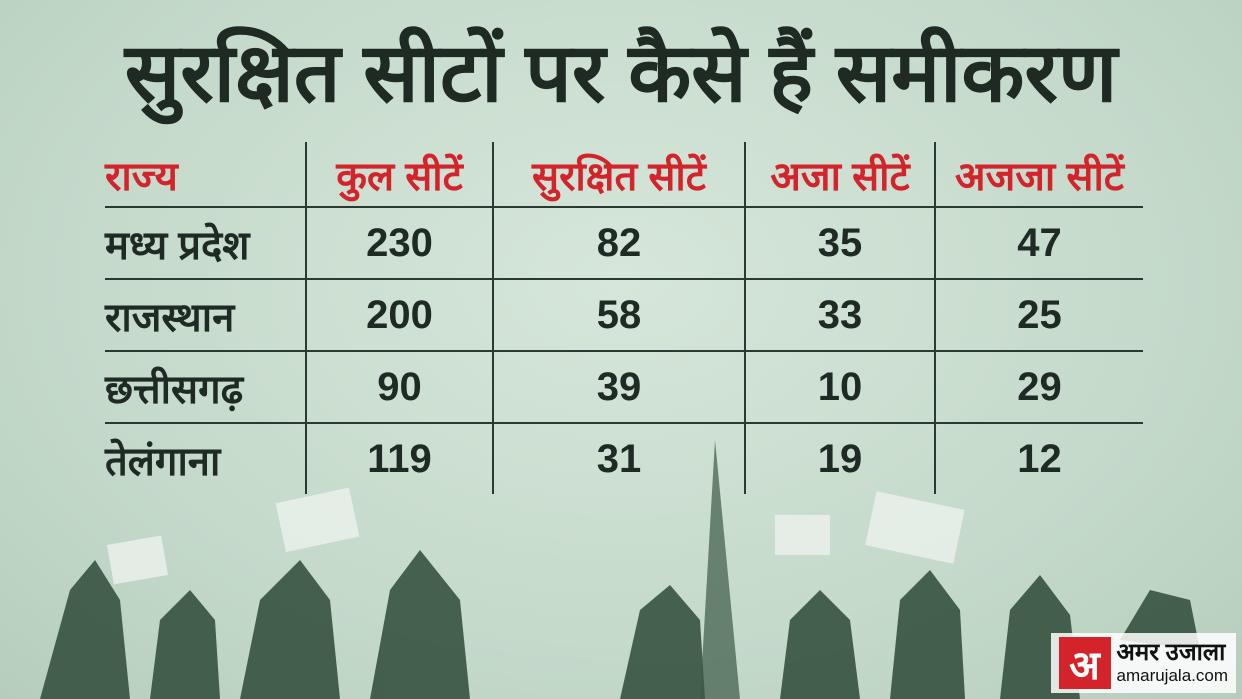 Image resolution: width=1242 pixels, height=699 pixels. Describe the element at coordinates (839, 315) in the screenshot. I see `cell: 33` at that location.